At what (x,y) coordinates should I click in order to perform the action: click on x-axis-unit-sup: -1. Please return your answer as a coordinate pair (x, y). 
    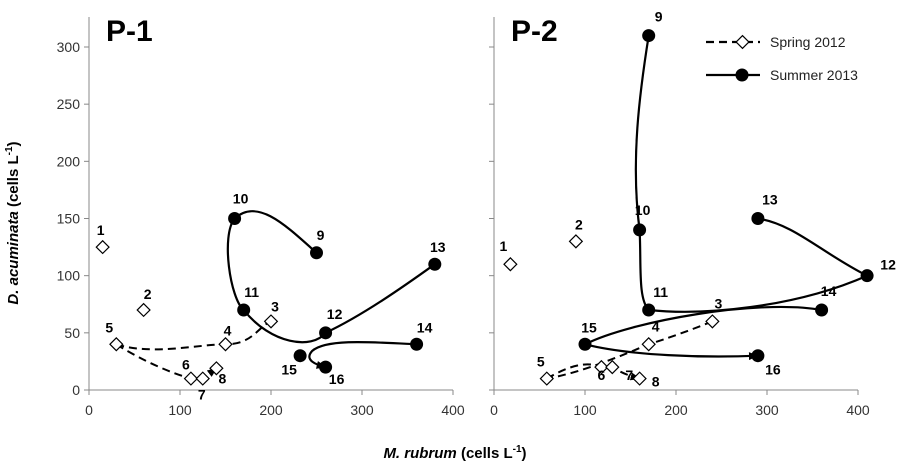
    Looking at the image, I should click on (517, 449).